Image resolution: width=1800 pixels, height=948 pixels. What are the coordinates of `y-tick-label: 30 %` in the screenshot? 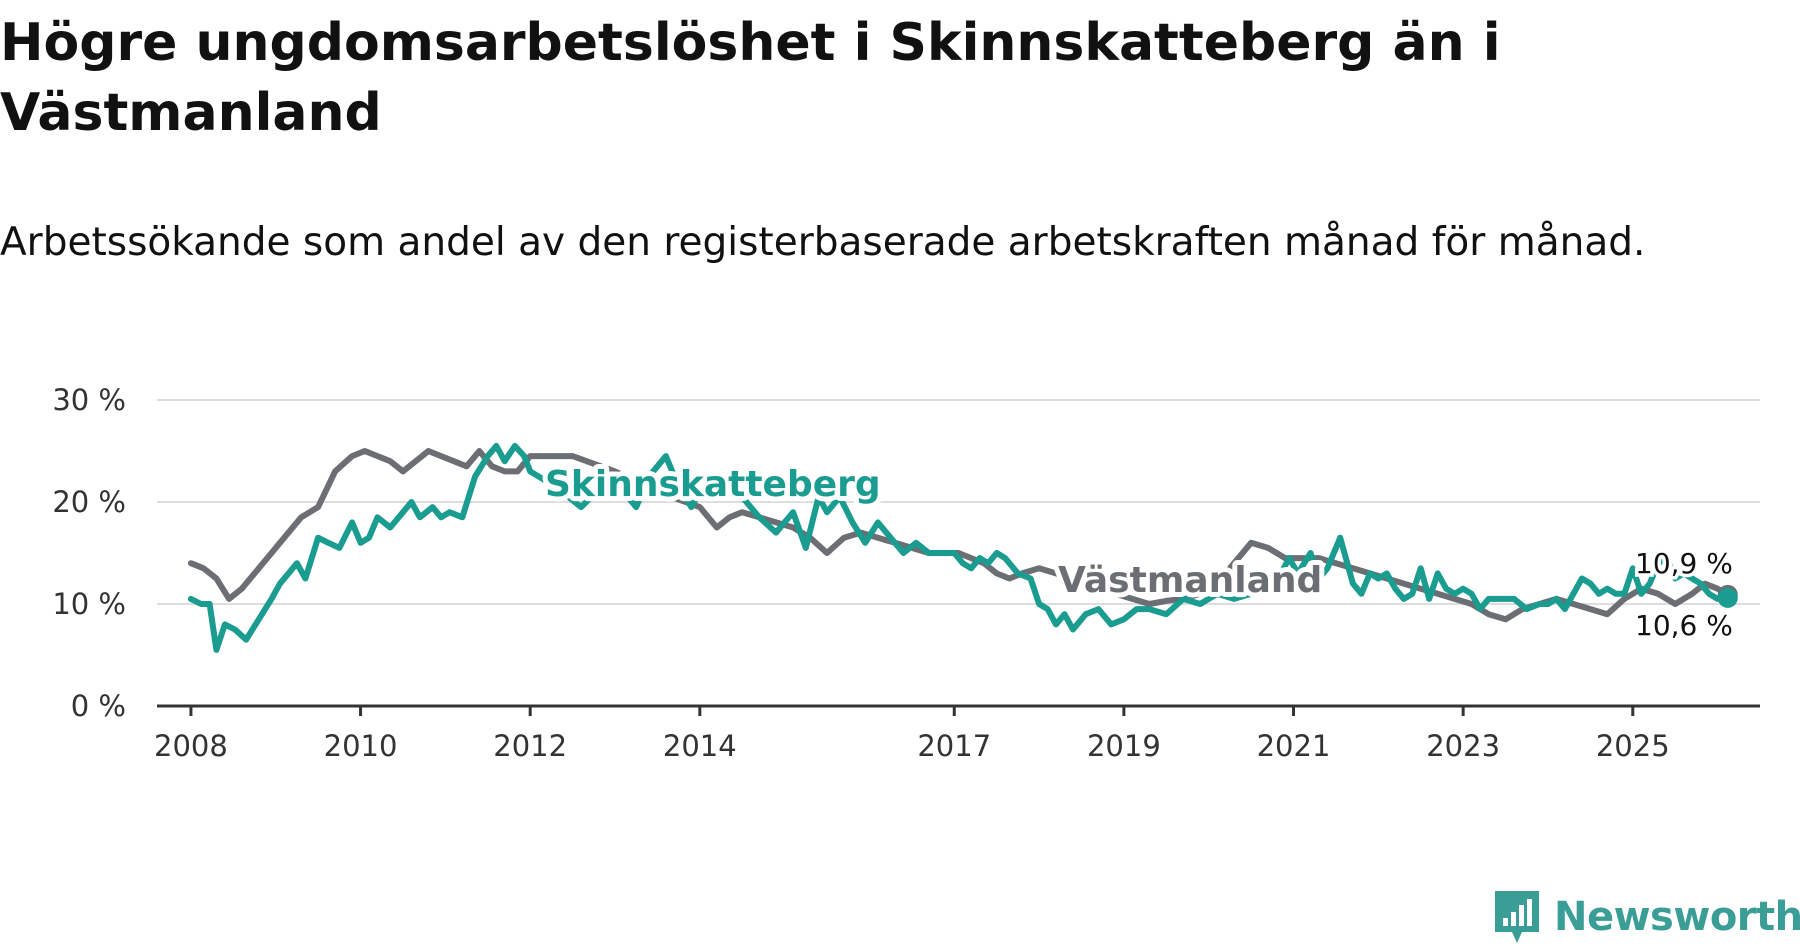 It's located at (89, 400).